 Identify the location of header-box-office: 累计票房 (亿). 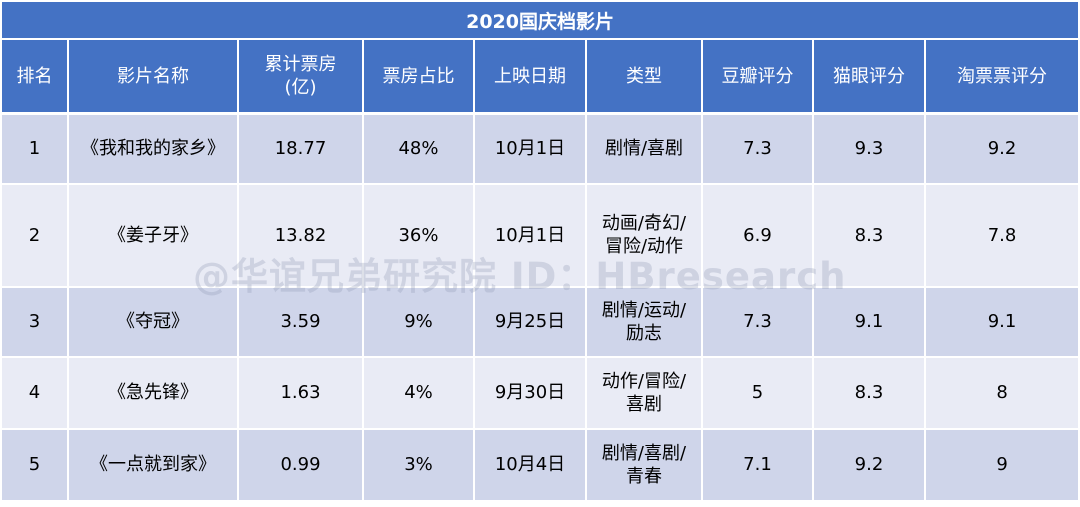
(301, 77).